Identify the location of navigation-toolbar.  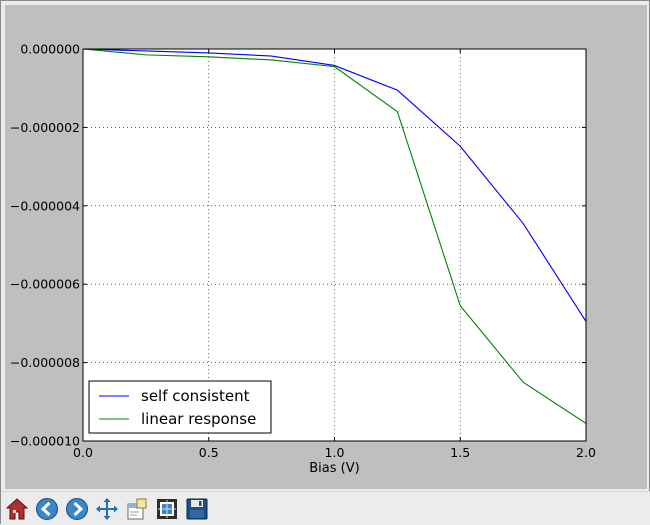
(325, 508).